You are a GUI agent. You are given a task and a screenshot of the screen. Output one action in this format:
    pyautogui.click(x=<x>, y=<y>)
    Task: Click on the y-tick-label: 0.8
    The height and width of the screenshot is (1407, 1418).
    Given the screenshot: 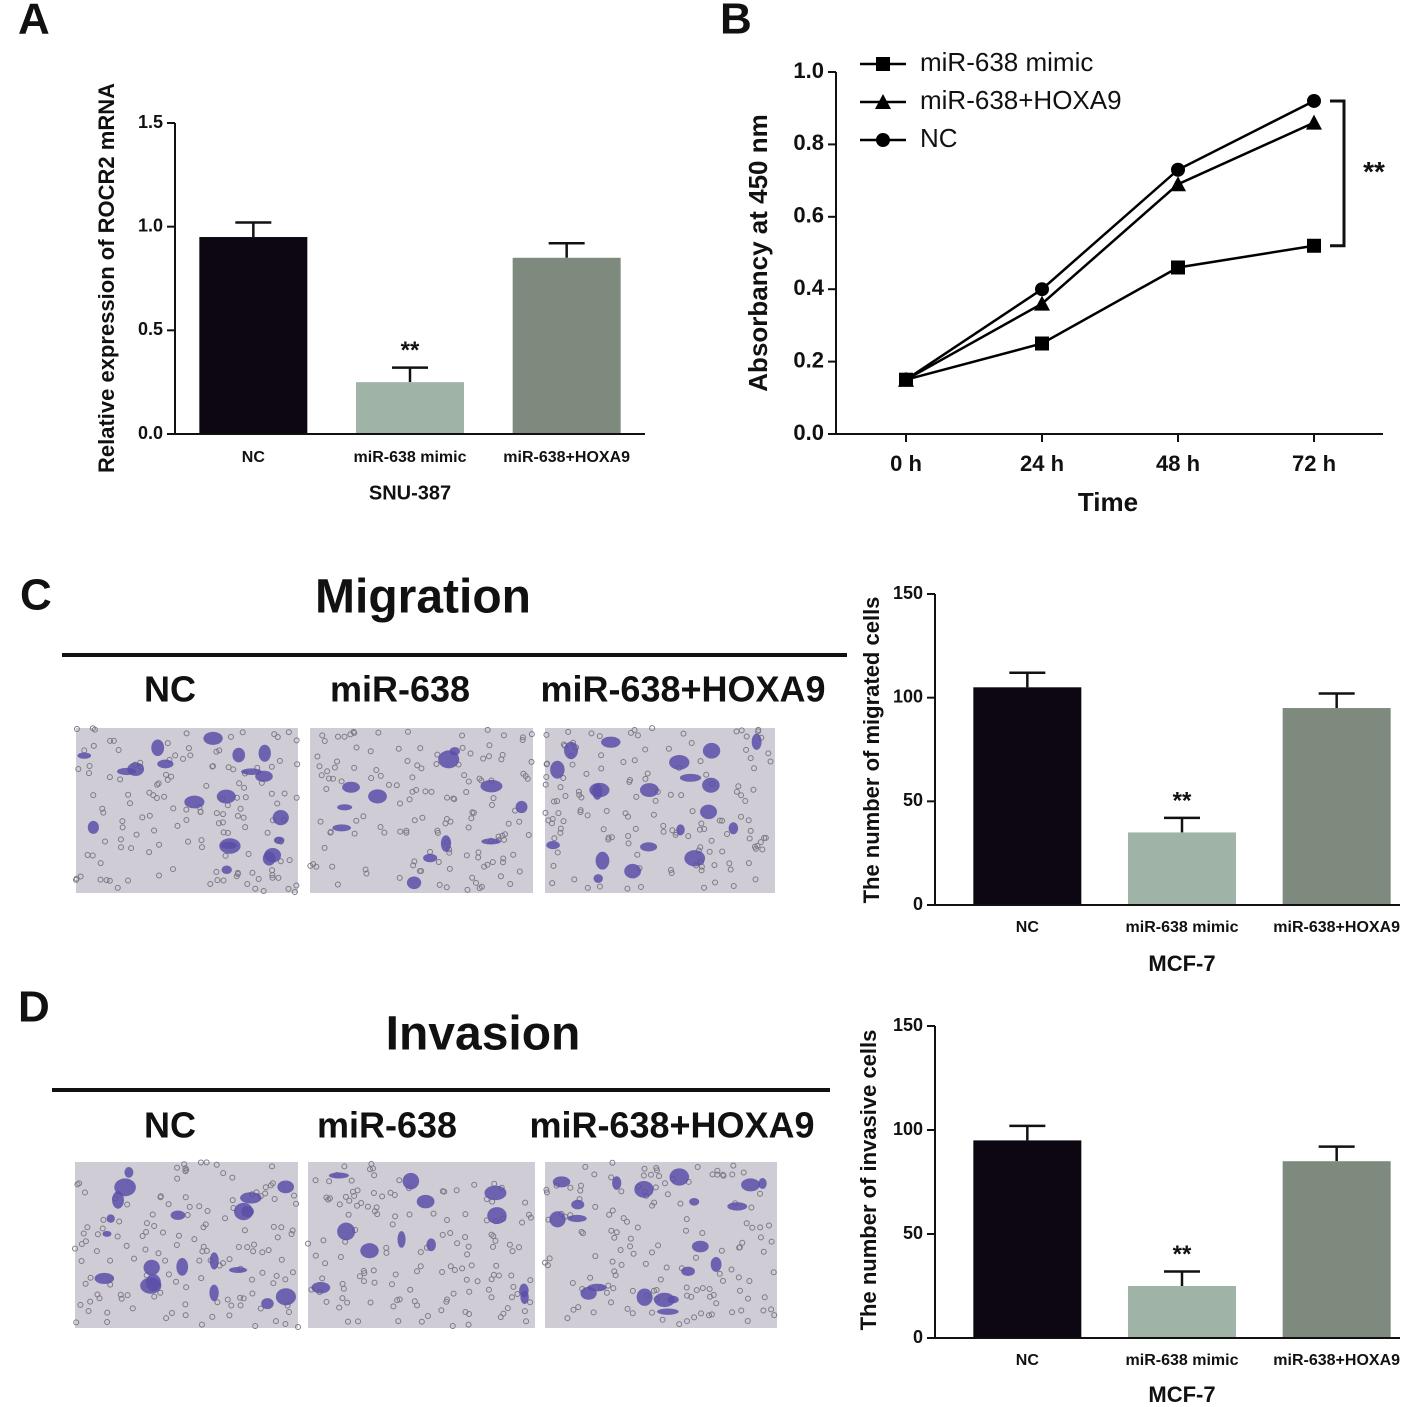 What is the action you would take?
    pyautogui.click(x=808, y=142)
    